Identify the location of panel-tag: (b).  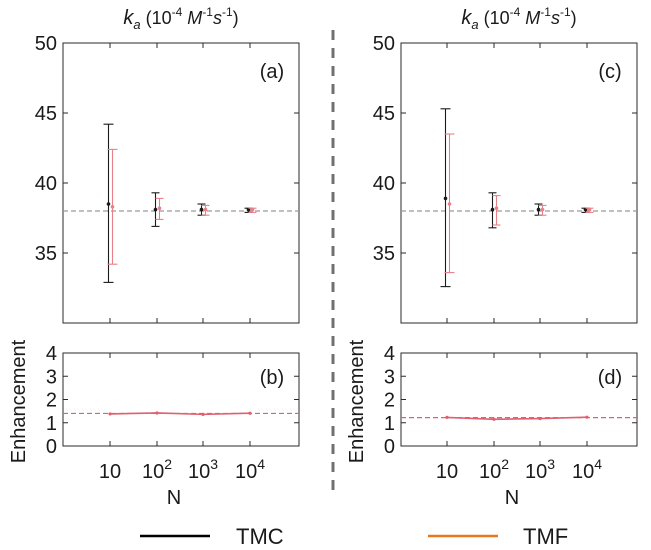
(272, 378).